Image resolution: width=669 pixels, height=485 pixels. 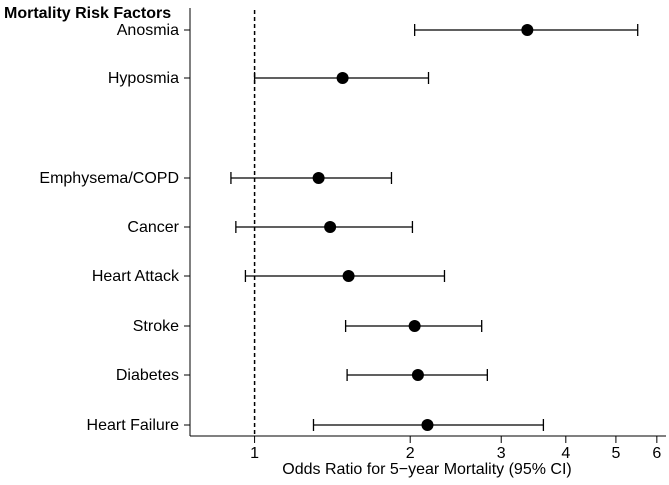 I want to click on point-heart-failure, so click(x=427, y=425).